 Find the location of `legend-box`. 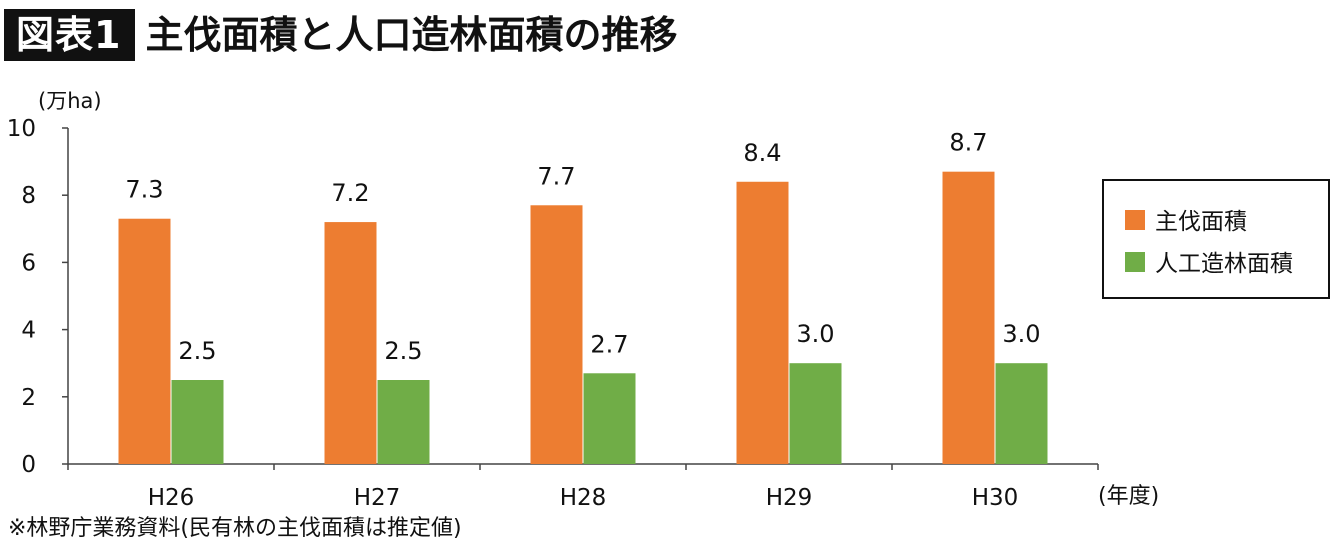

legend-box is located at coordinates (1216, 239).